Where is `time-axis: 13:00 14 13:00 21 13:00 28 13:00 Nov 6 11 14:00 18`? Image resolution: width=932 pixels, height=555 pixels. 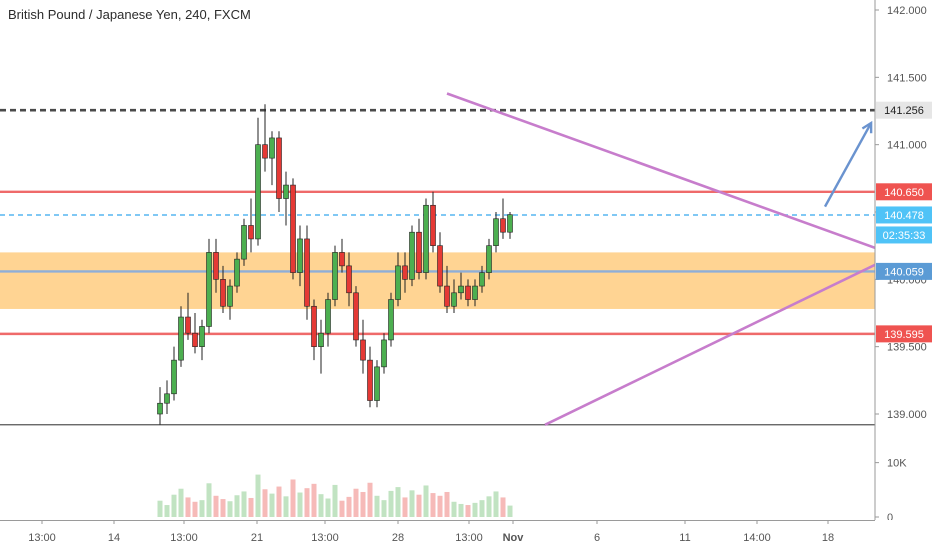
time-axis: 13:00 14 13:00 21 13:00 28 13:00 Nov 6 11 14:00 18 is located at coordinates (466, 535).